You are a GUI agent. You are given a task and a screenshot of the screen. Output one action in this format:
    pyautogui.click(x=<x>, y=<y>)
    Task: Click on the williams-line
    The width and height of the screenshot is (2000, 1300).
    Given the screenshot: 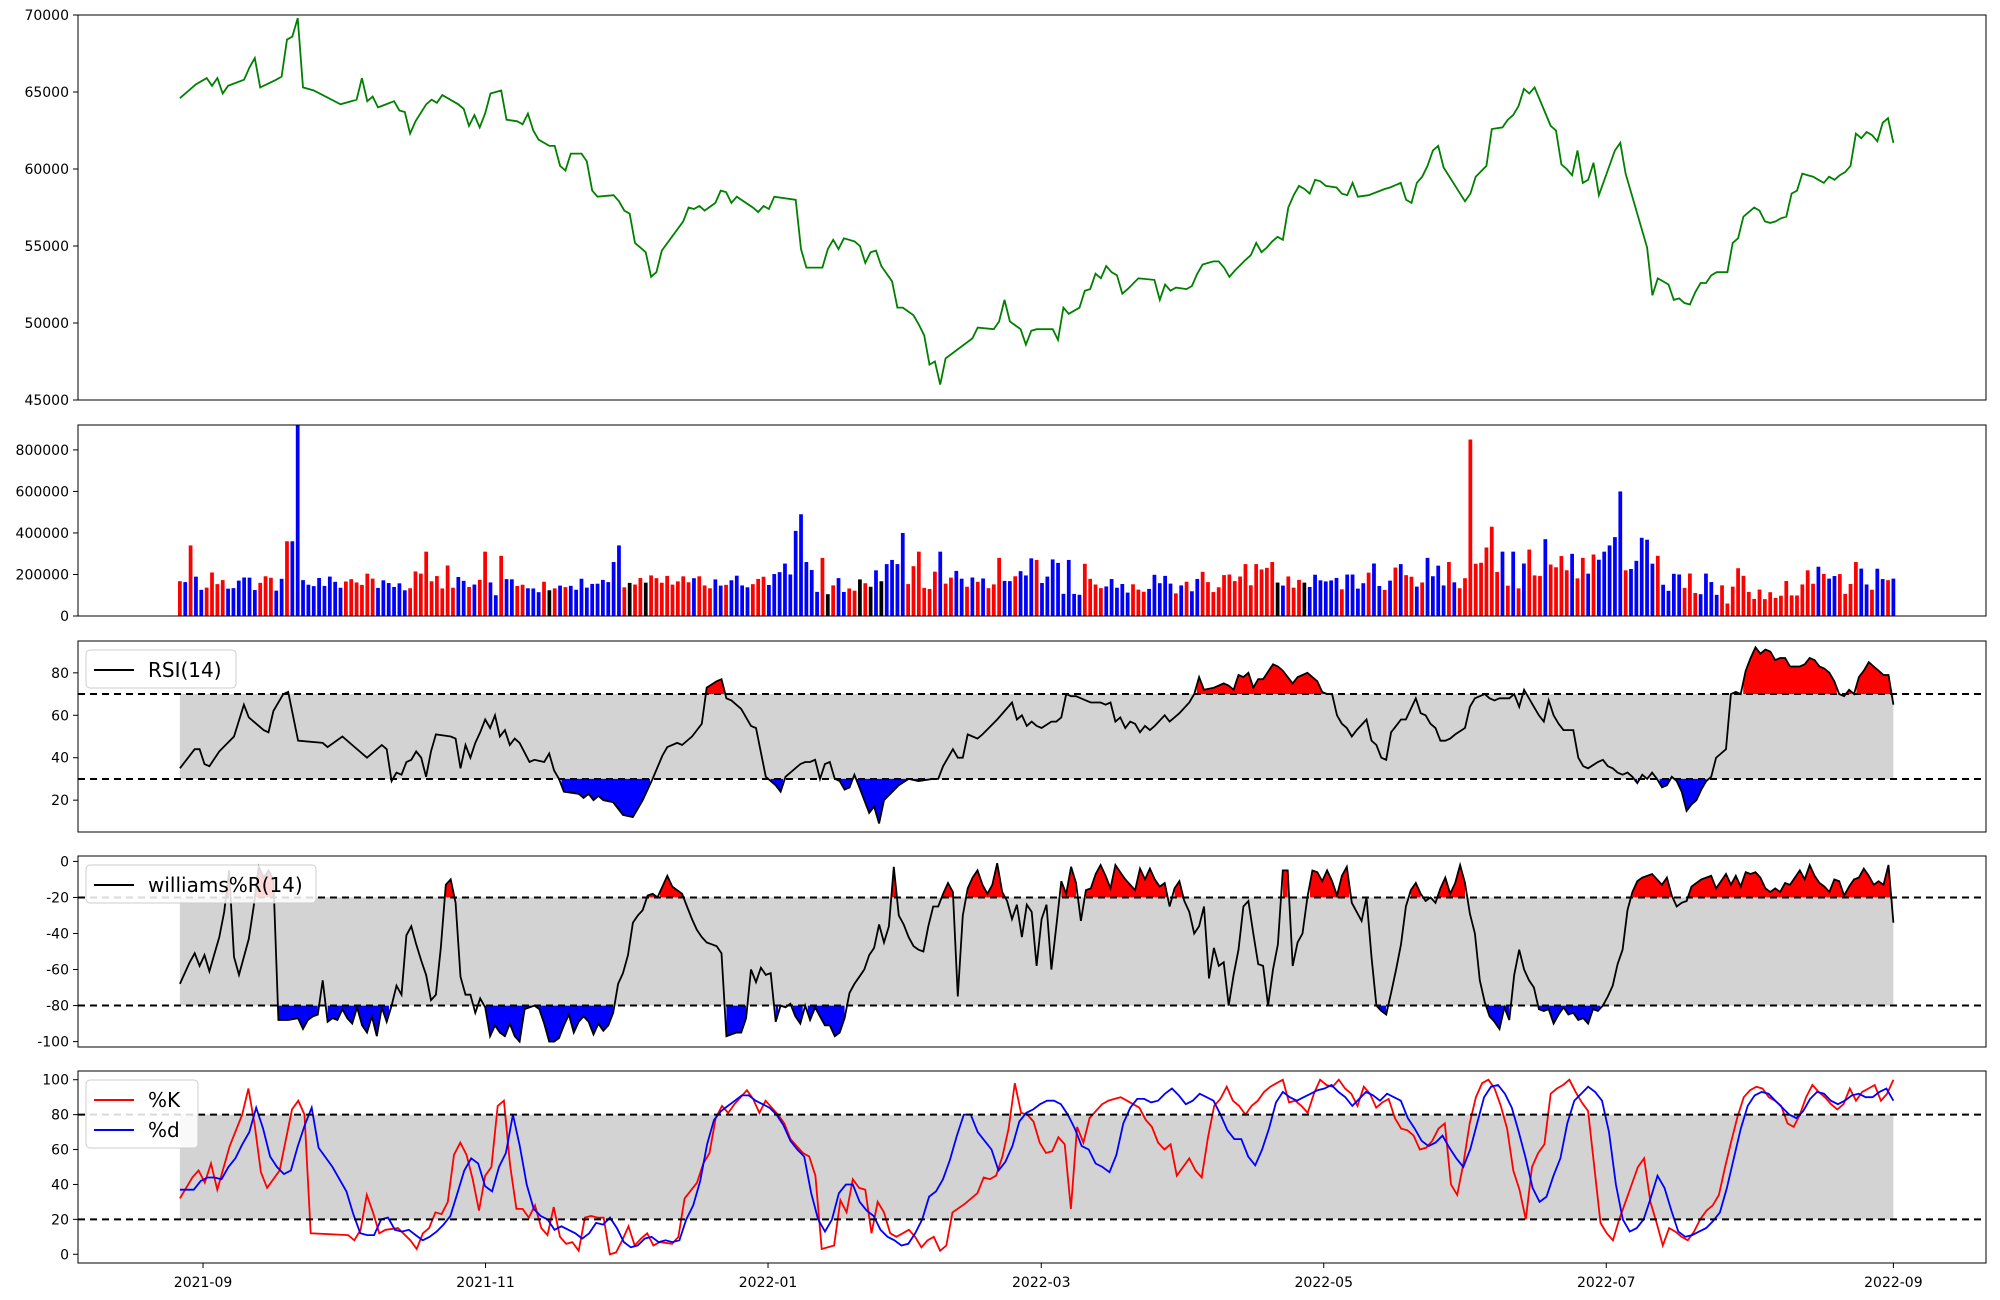 What is the action you would take?
    pyautogui.click(x=1037, y=952)
    